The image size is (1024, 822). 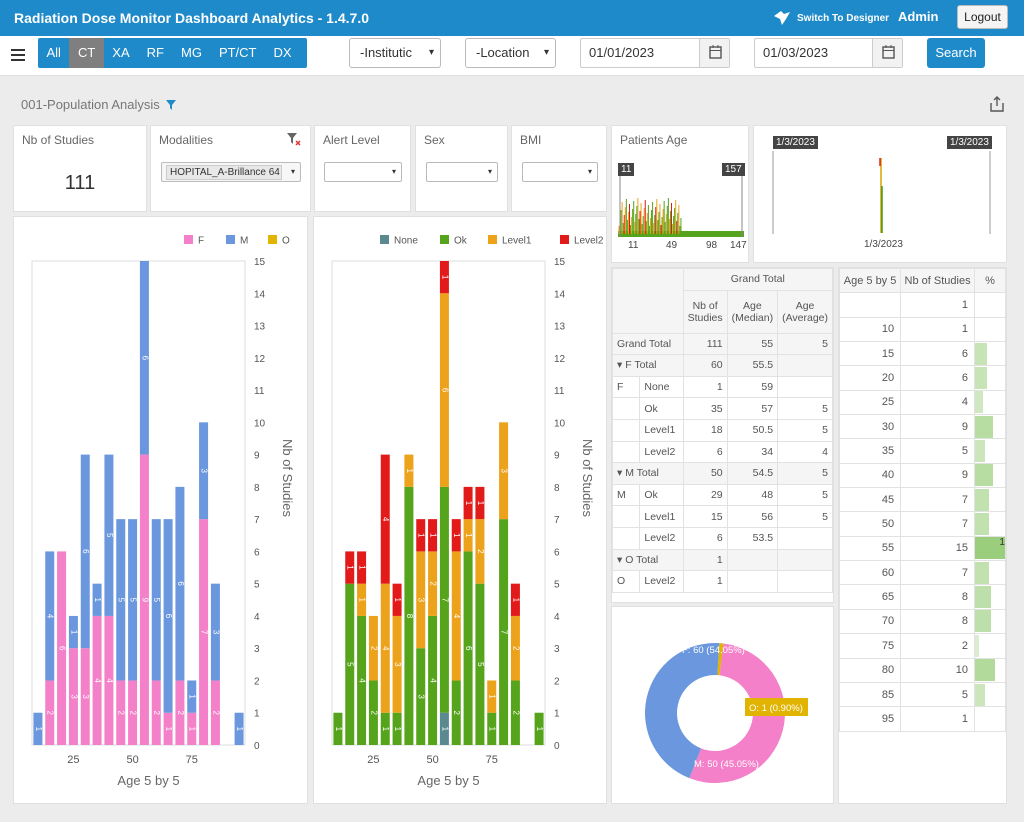 I want to click on date-to-input: 01/03/2023, so click(x=828, y=53).